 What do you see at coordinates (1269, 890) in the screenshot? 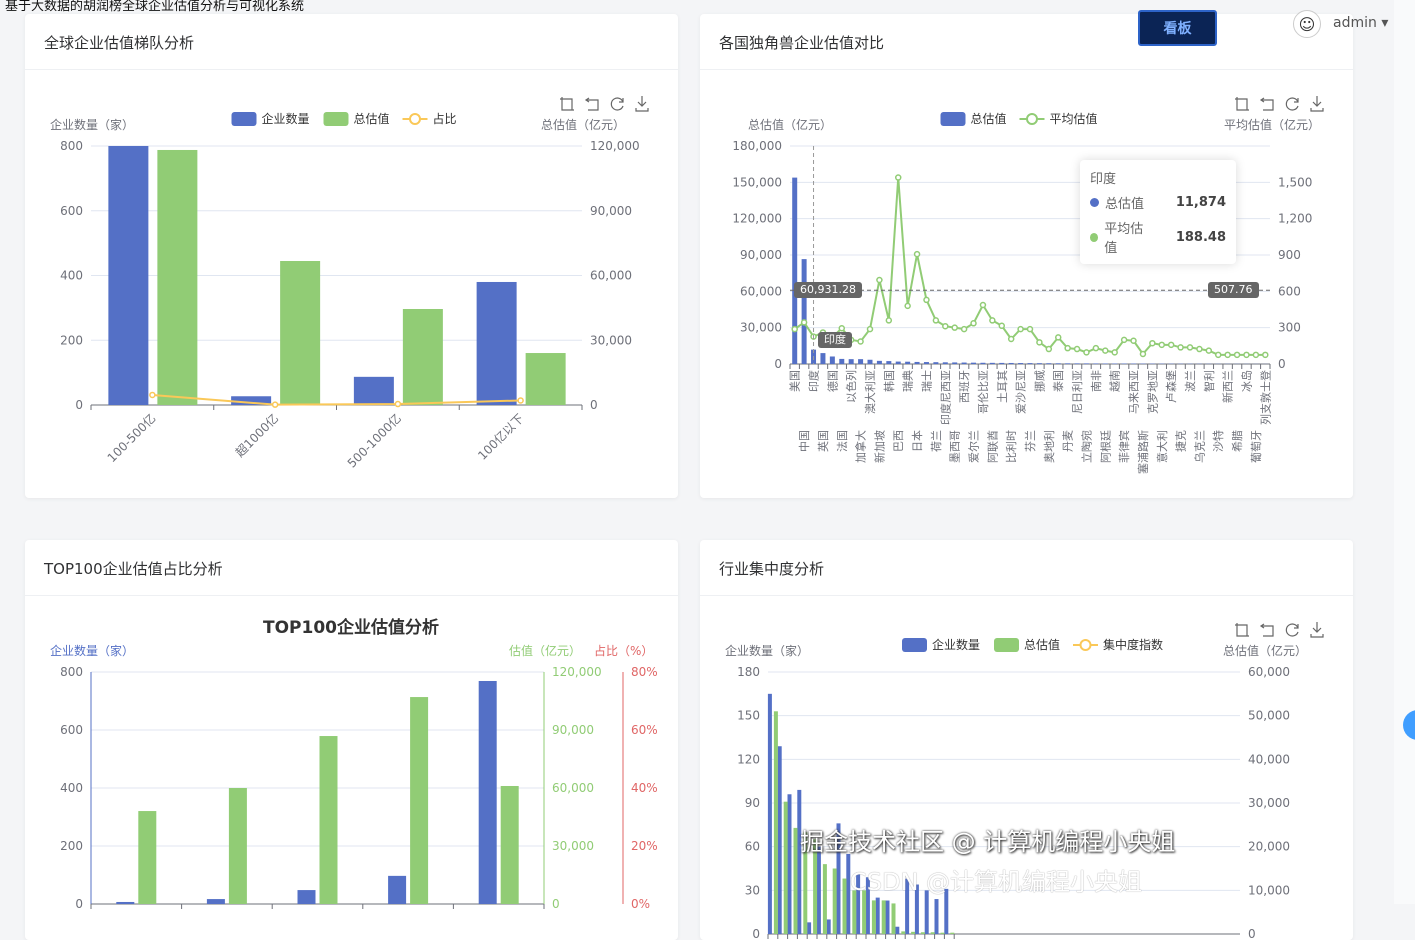
I see `y2-tick-label: 10,000` at bounding box center [1269, 890].